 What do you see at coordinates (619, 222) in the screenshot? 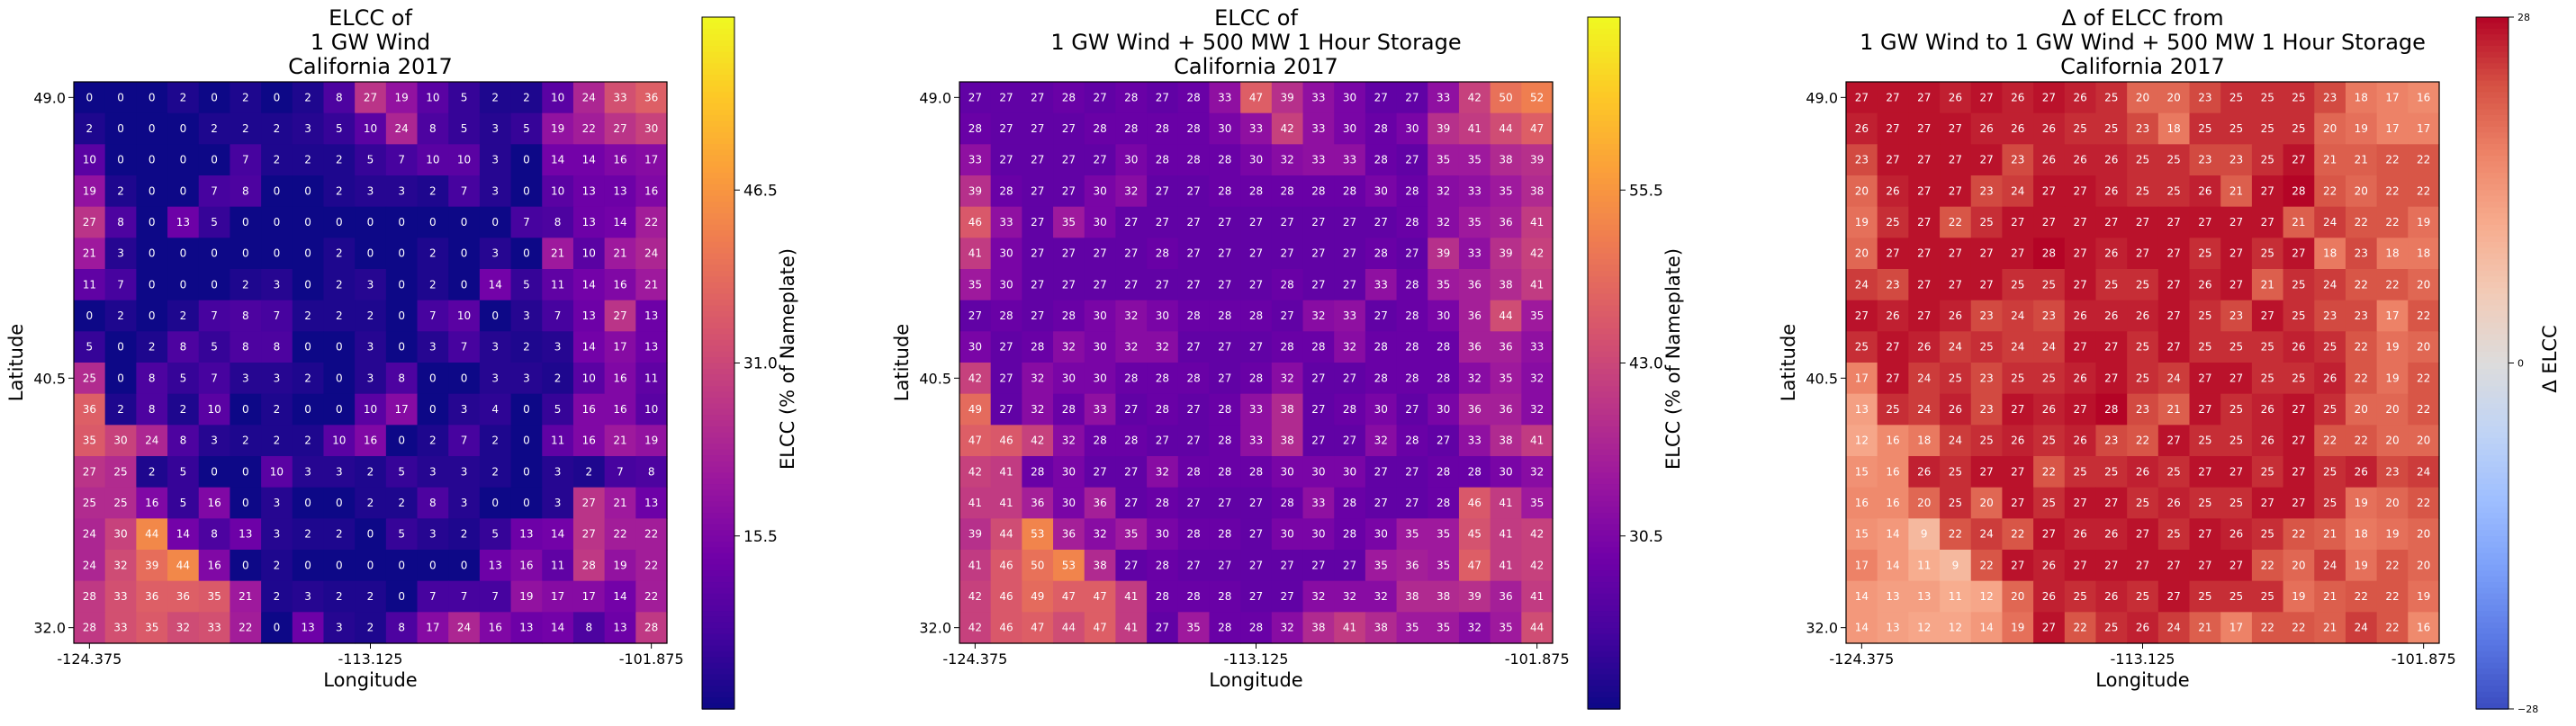
I see `cell-value-label: 14` at bounding box center [619, 222].